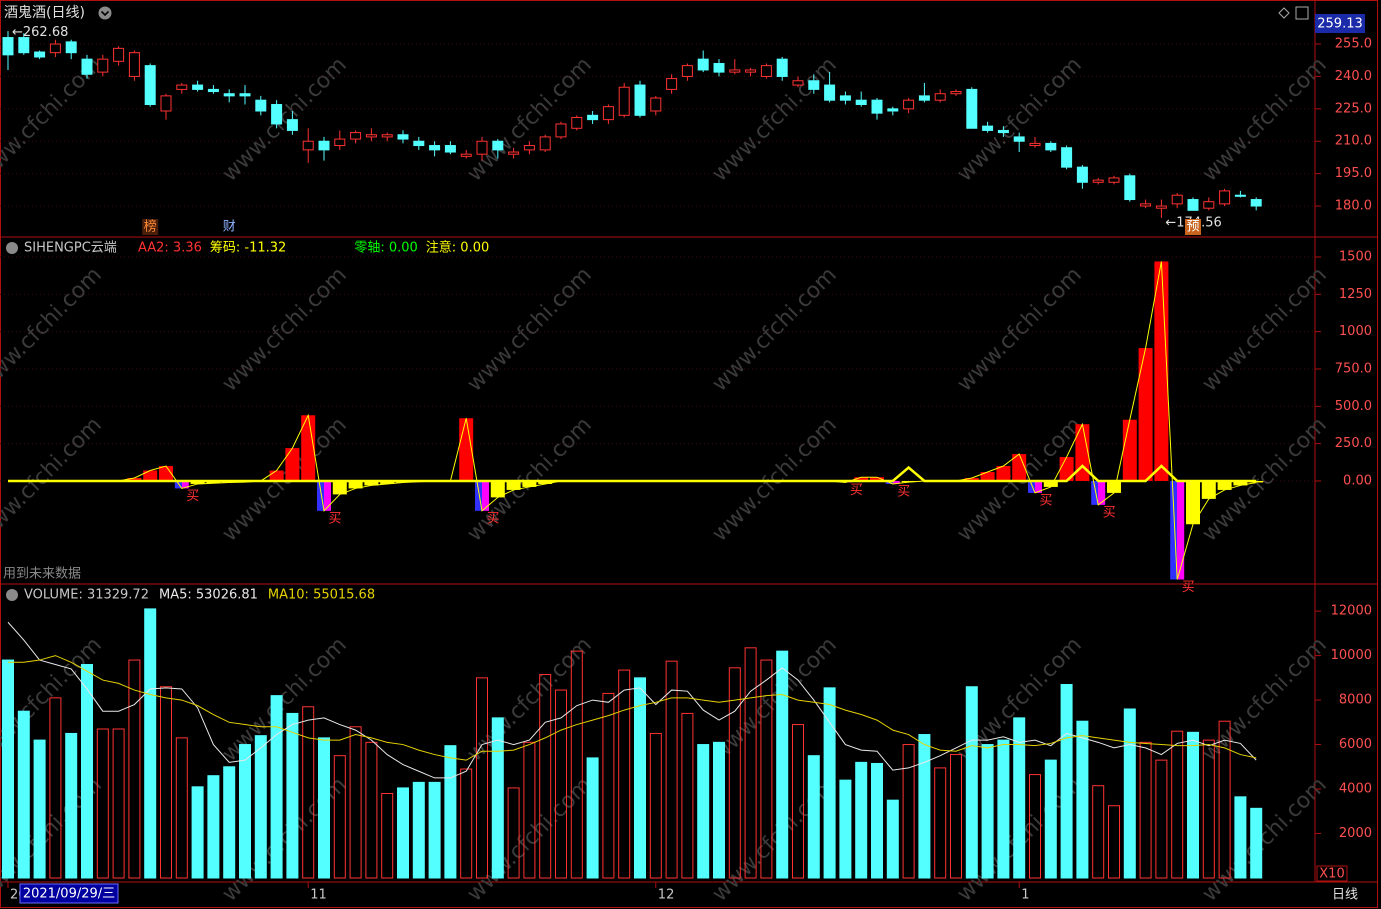  I want to click on indicator-title: SIHENGPC云端, so click(70, 248).